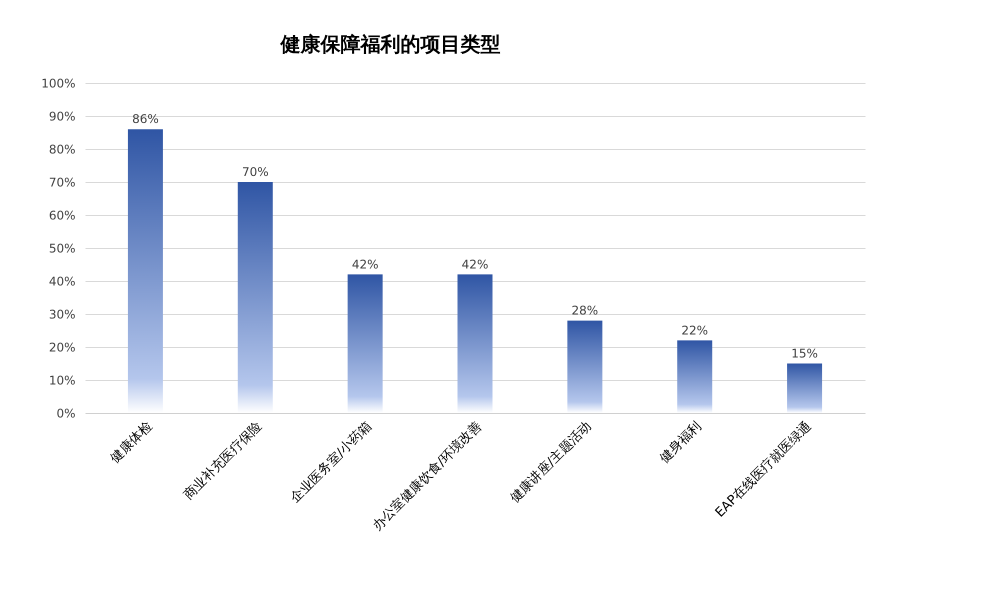 The width and height of the screenshot is (992, 608). Describe the element at coordinates (585, 311) in the screenshot. I see `data-label: 28%` at that location.